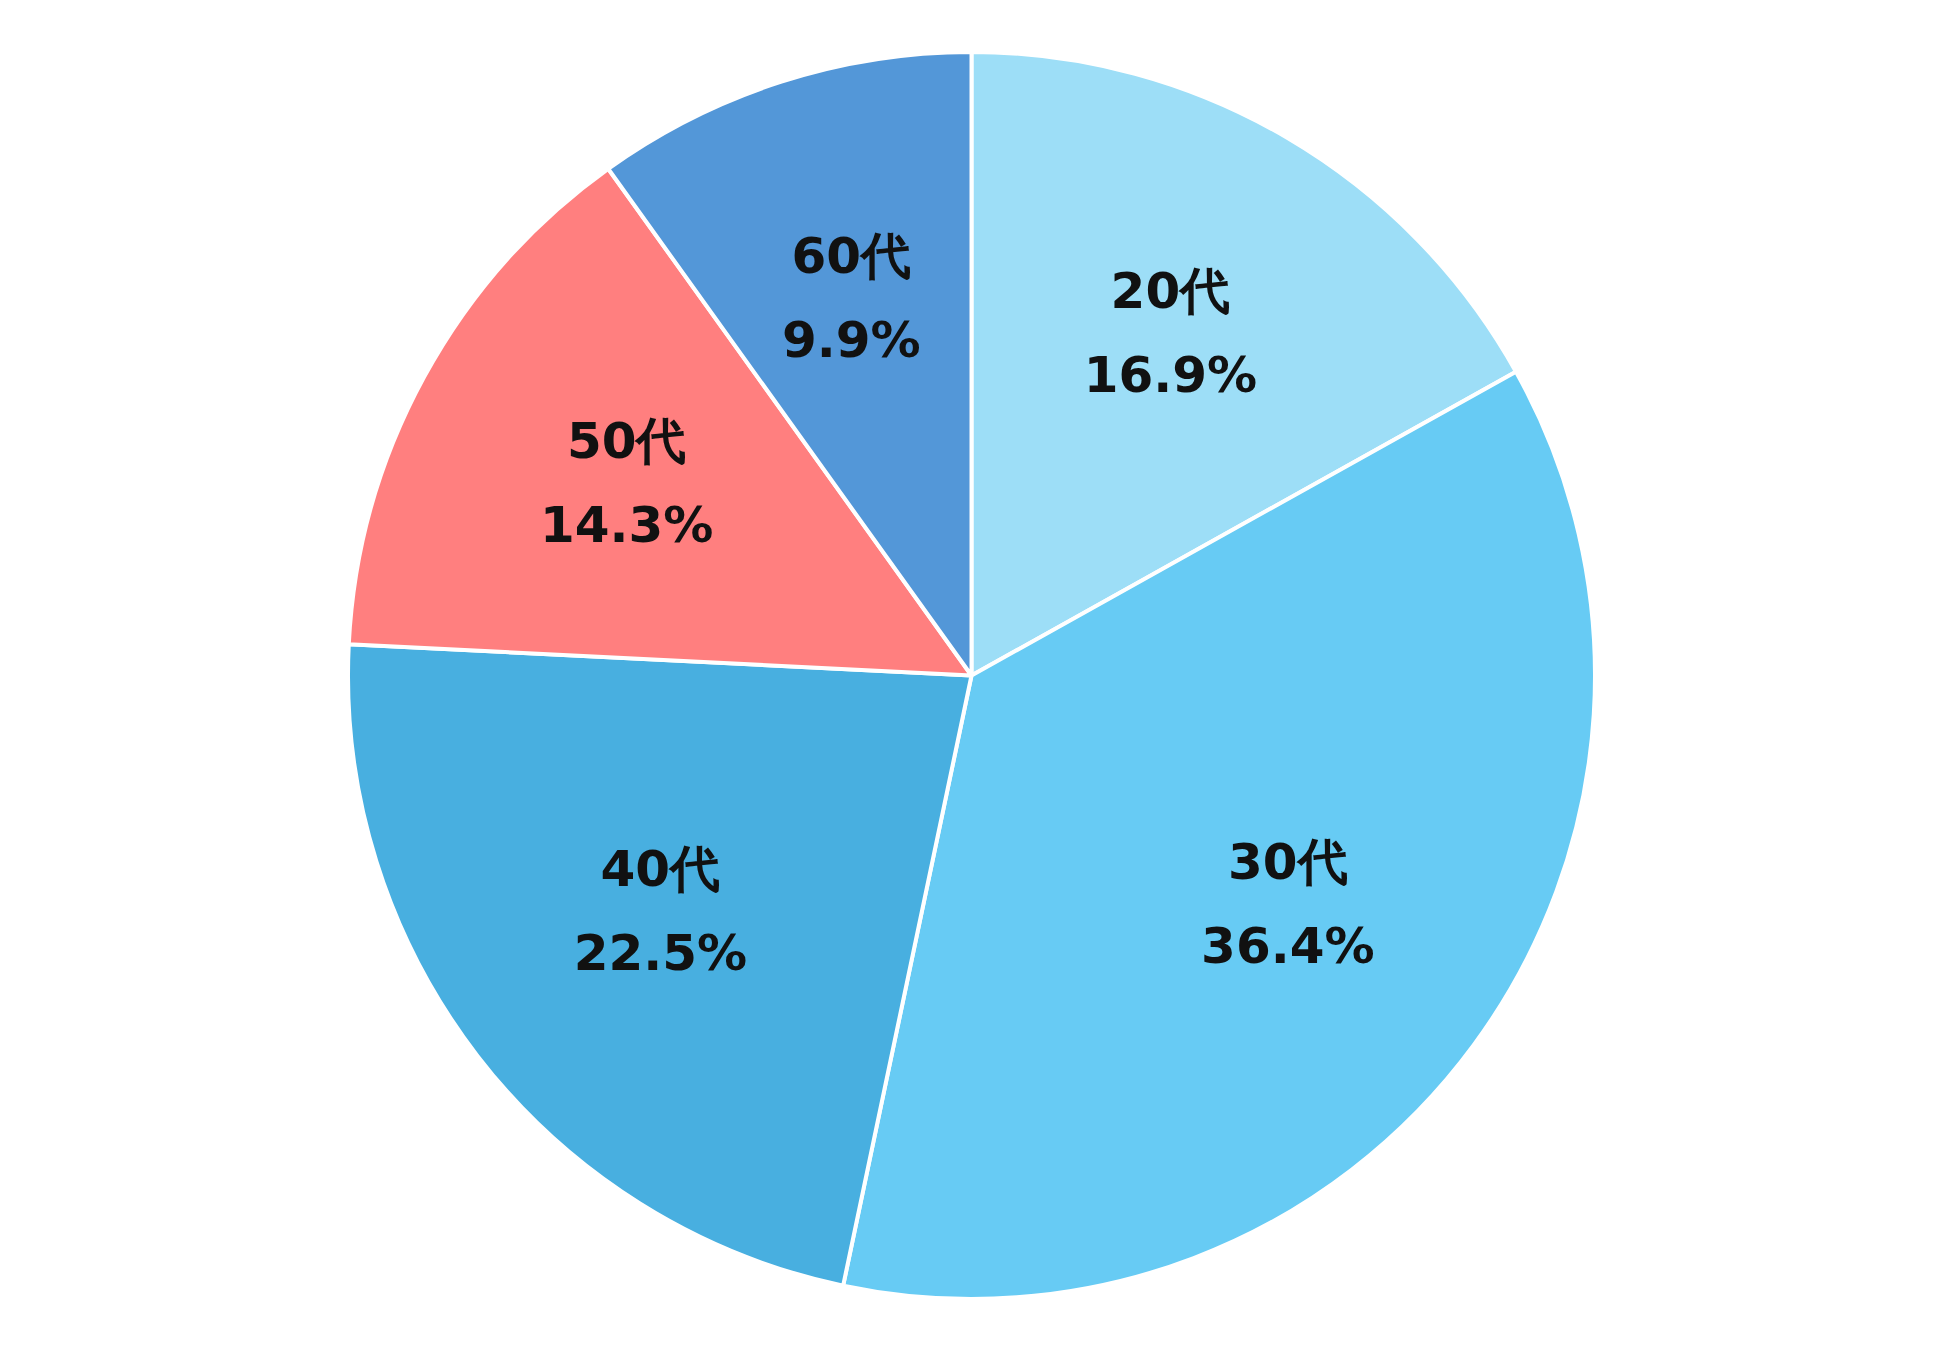 Image resolution: width=1943 pixels, height=1351 pixels. What do you see at coordinates (1288, 946) in the screenshot?
I see `data-label: 36.4%` at bounding box center [1288, 946].